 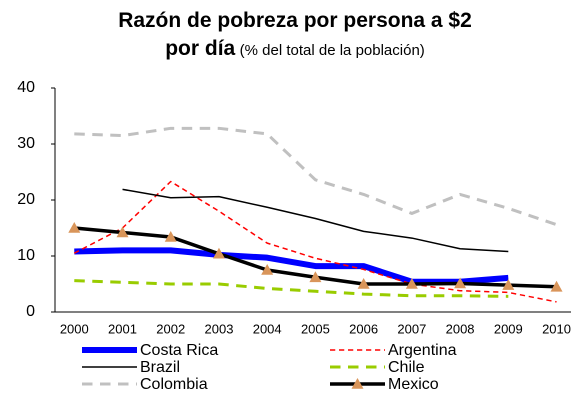 I want to click on x-tick-label: 2004, so click(x=267, y=328).